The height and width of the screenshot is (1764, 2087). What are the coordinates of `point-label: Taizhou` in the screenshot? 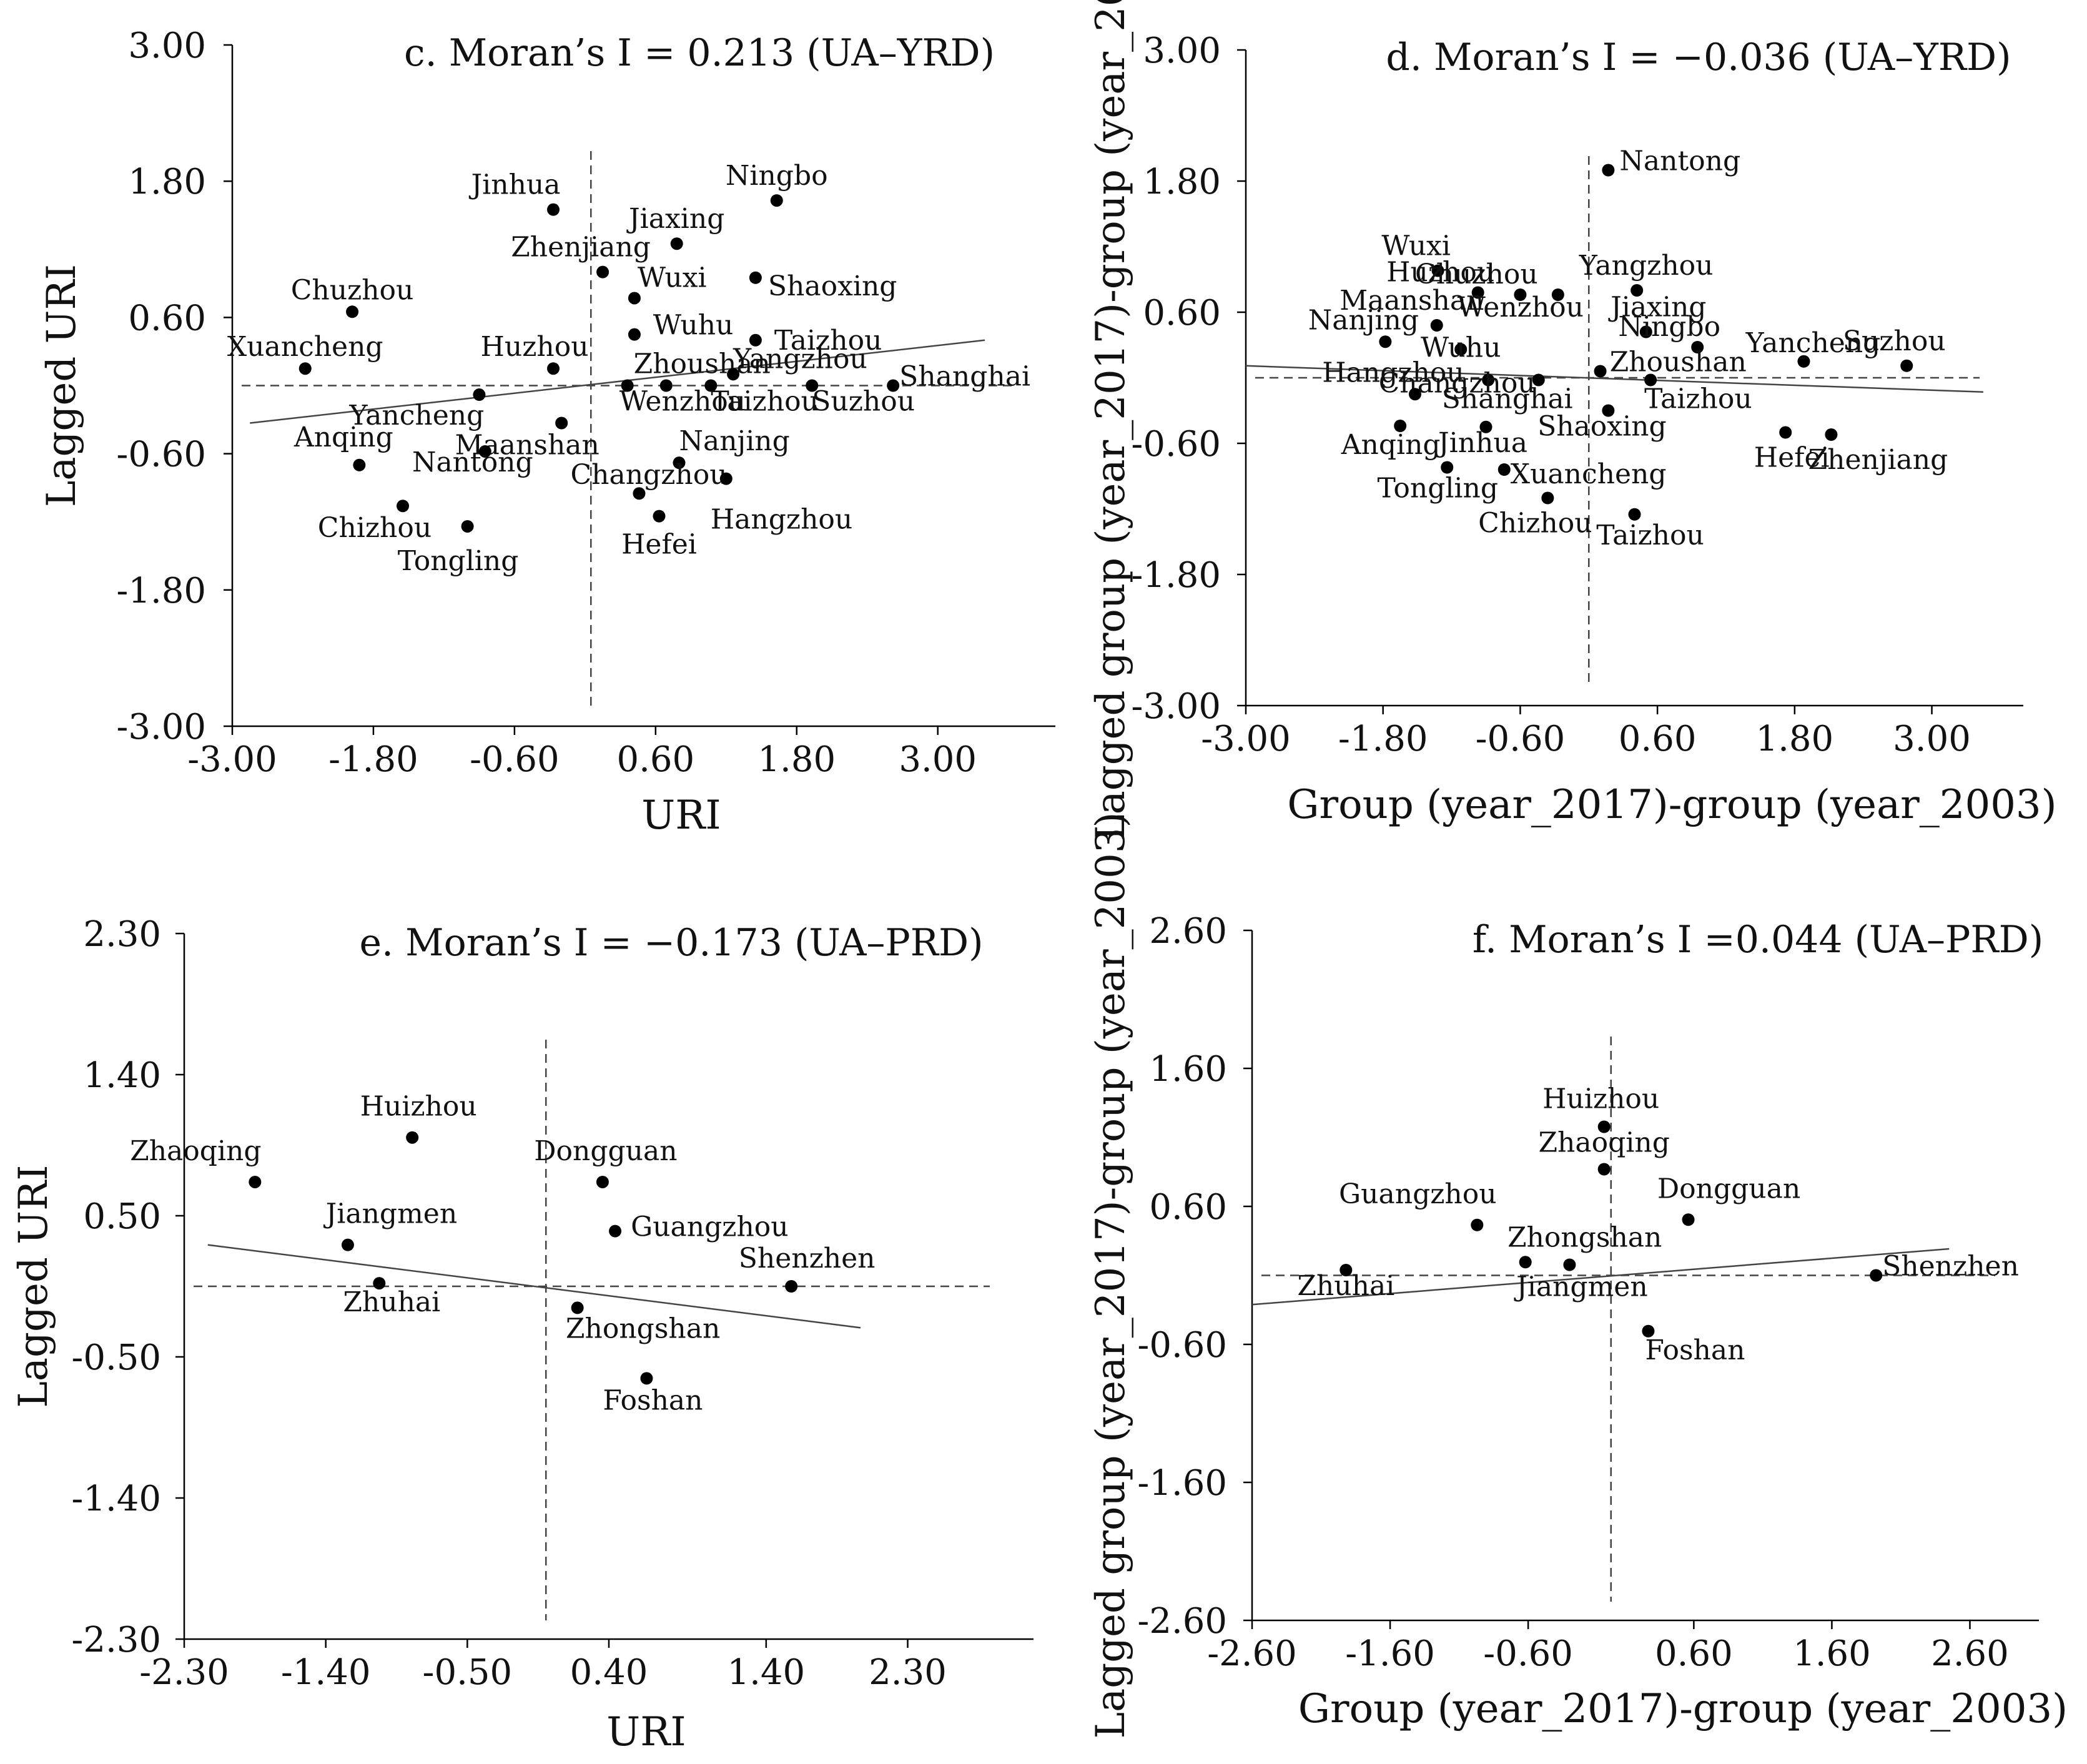 It's located at (828, 341).